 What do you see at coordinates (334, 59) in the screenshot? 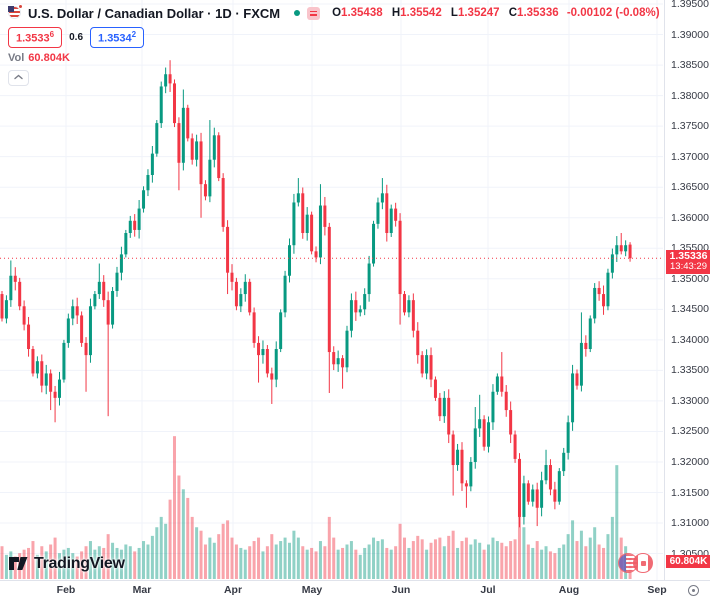
I see `volume-row: Vol 60.804K` at bounding box center [334, 59].